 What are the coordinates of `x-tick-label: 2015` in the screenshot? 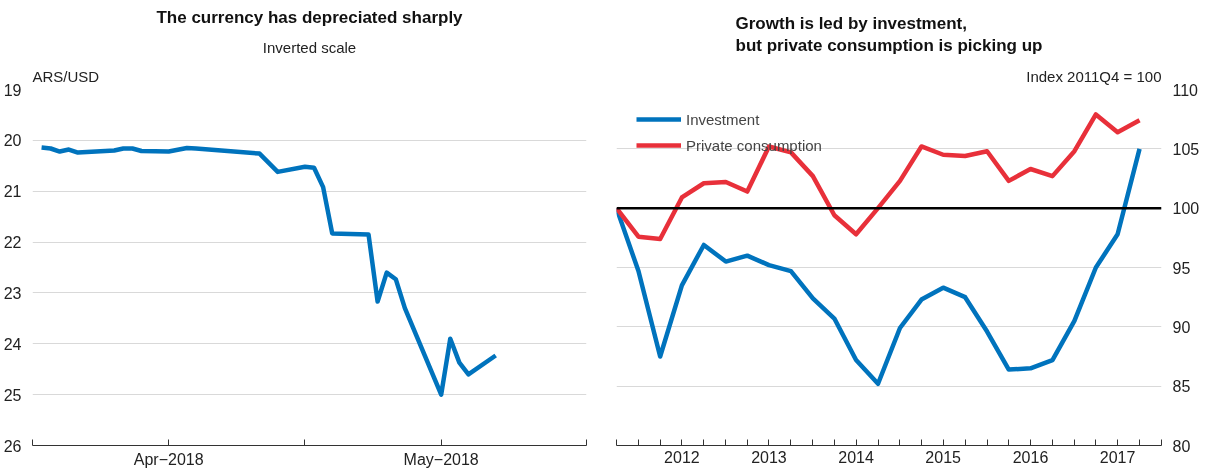 It's located at (943, 457).